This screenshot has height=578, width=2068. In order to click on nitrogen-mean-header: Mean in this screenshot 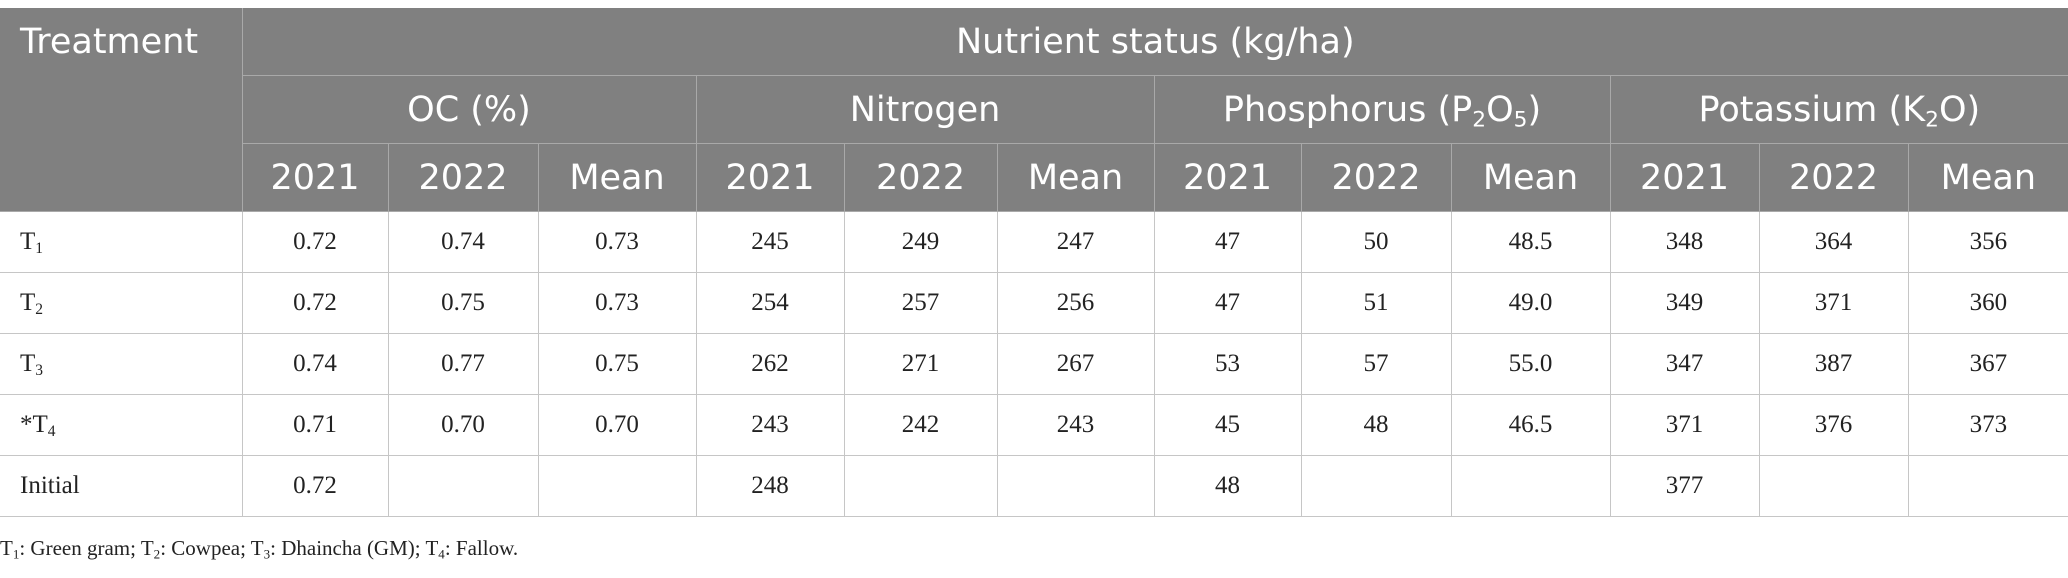, I will do `click(1076, 177)`.